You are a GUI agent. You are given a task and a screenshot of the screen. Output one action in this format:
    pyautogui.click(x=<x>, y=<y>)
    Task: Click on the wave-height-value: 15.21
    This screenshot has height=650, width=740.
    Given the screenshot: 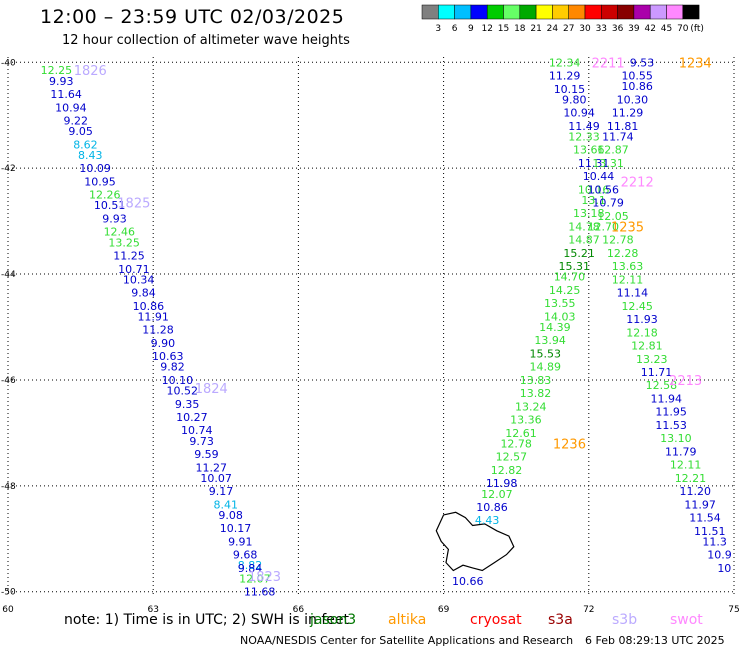 What is the action you would take?
    pyautogui.click(x=579, y=253)
    